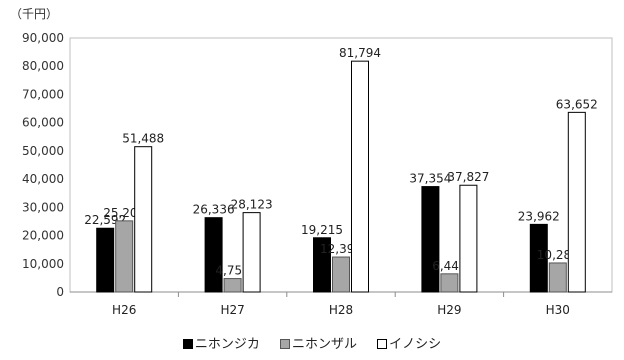 This screenshot has width=624, height=360. I want to click on x-tick-label: H27, so click(232, 310).